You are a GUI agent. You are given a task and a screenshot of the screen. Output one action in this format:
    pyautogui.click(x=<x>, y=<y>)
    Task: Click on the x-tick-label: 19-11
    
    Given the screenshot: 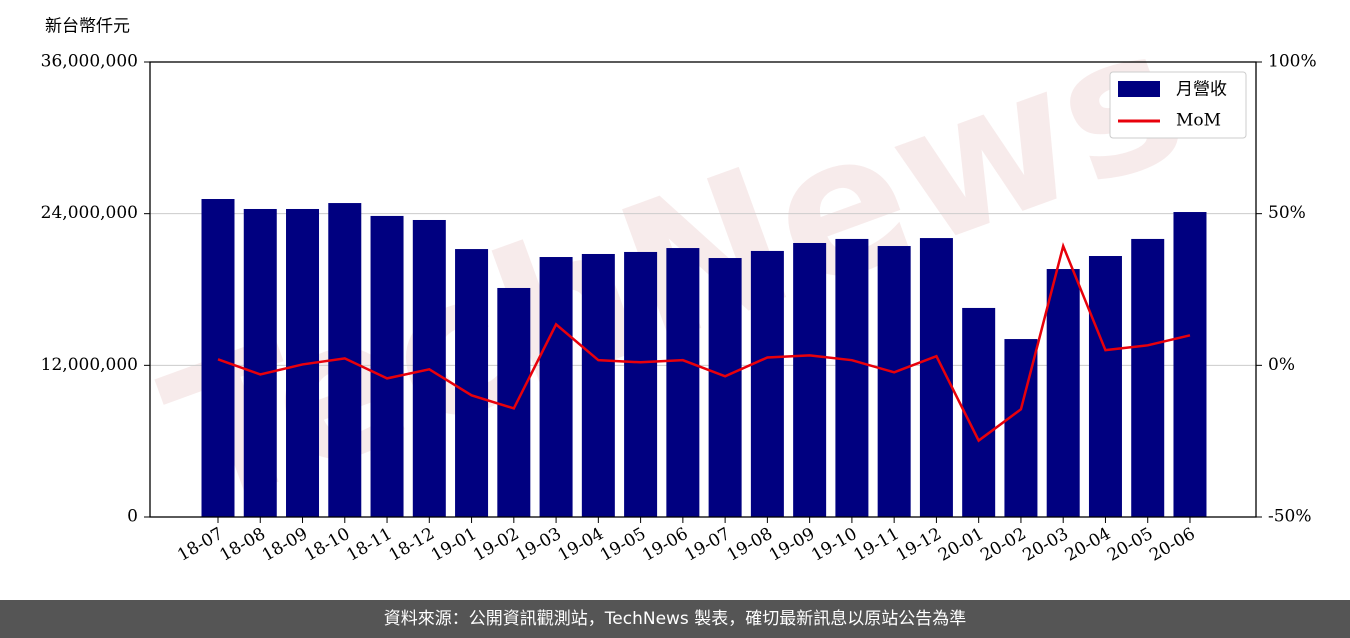 What is the action you would take?
    pyautogui.click(x=876, y=545)
    